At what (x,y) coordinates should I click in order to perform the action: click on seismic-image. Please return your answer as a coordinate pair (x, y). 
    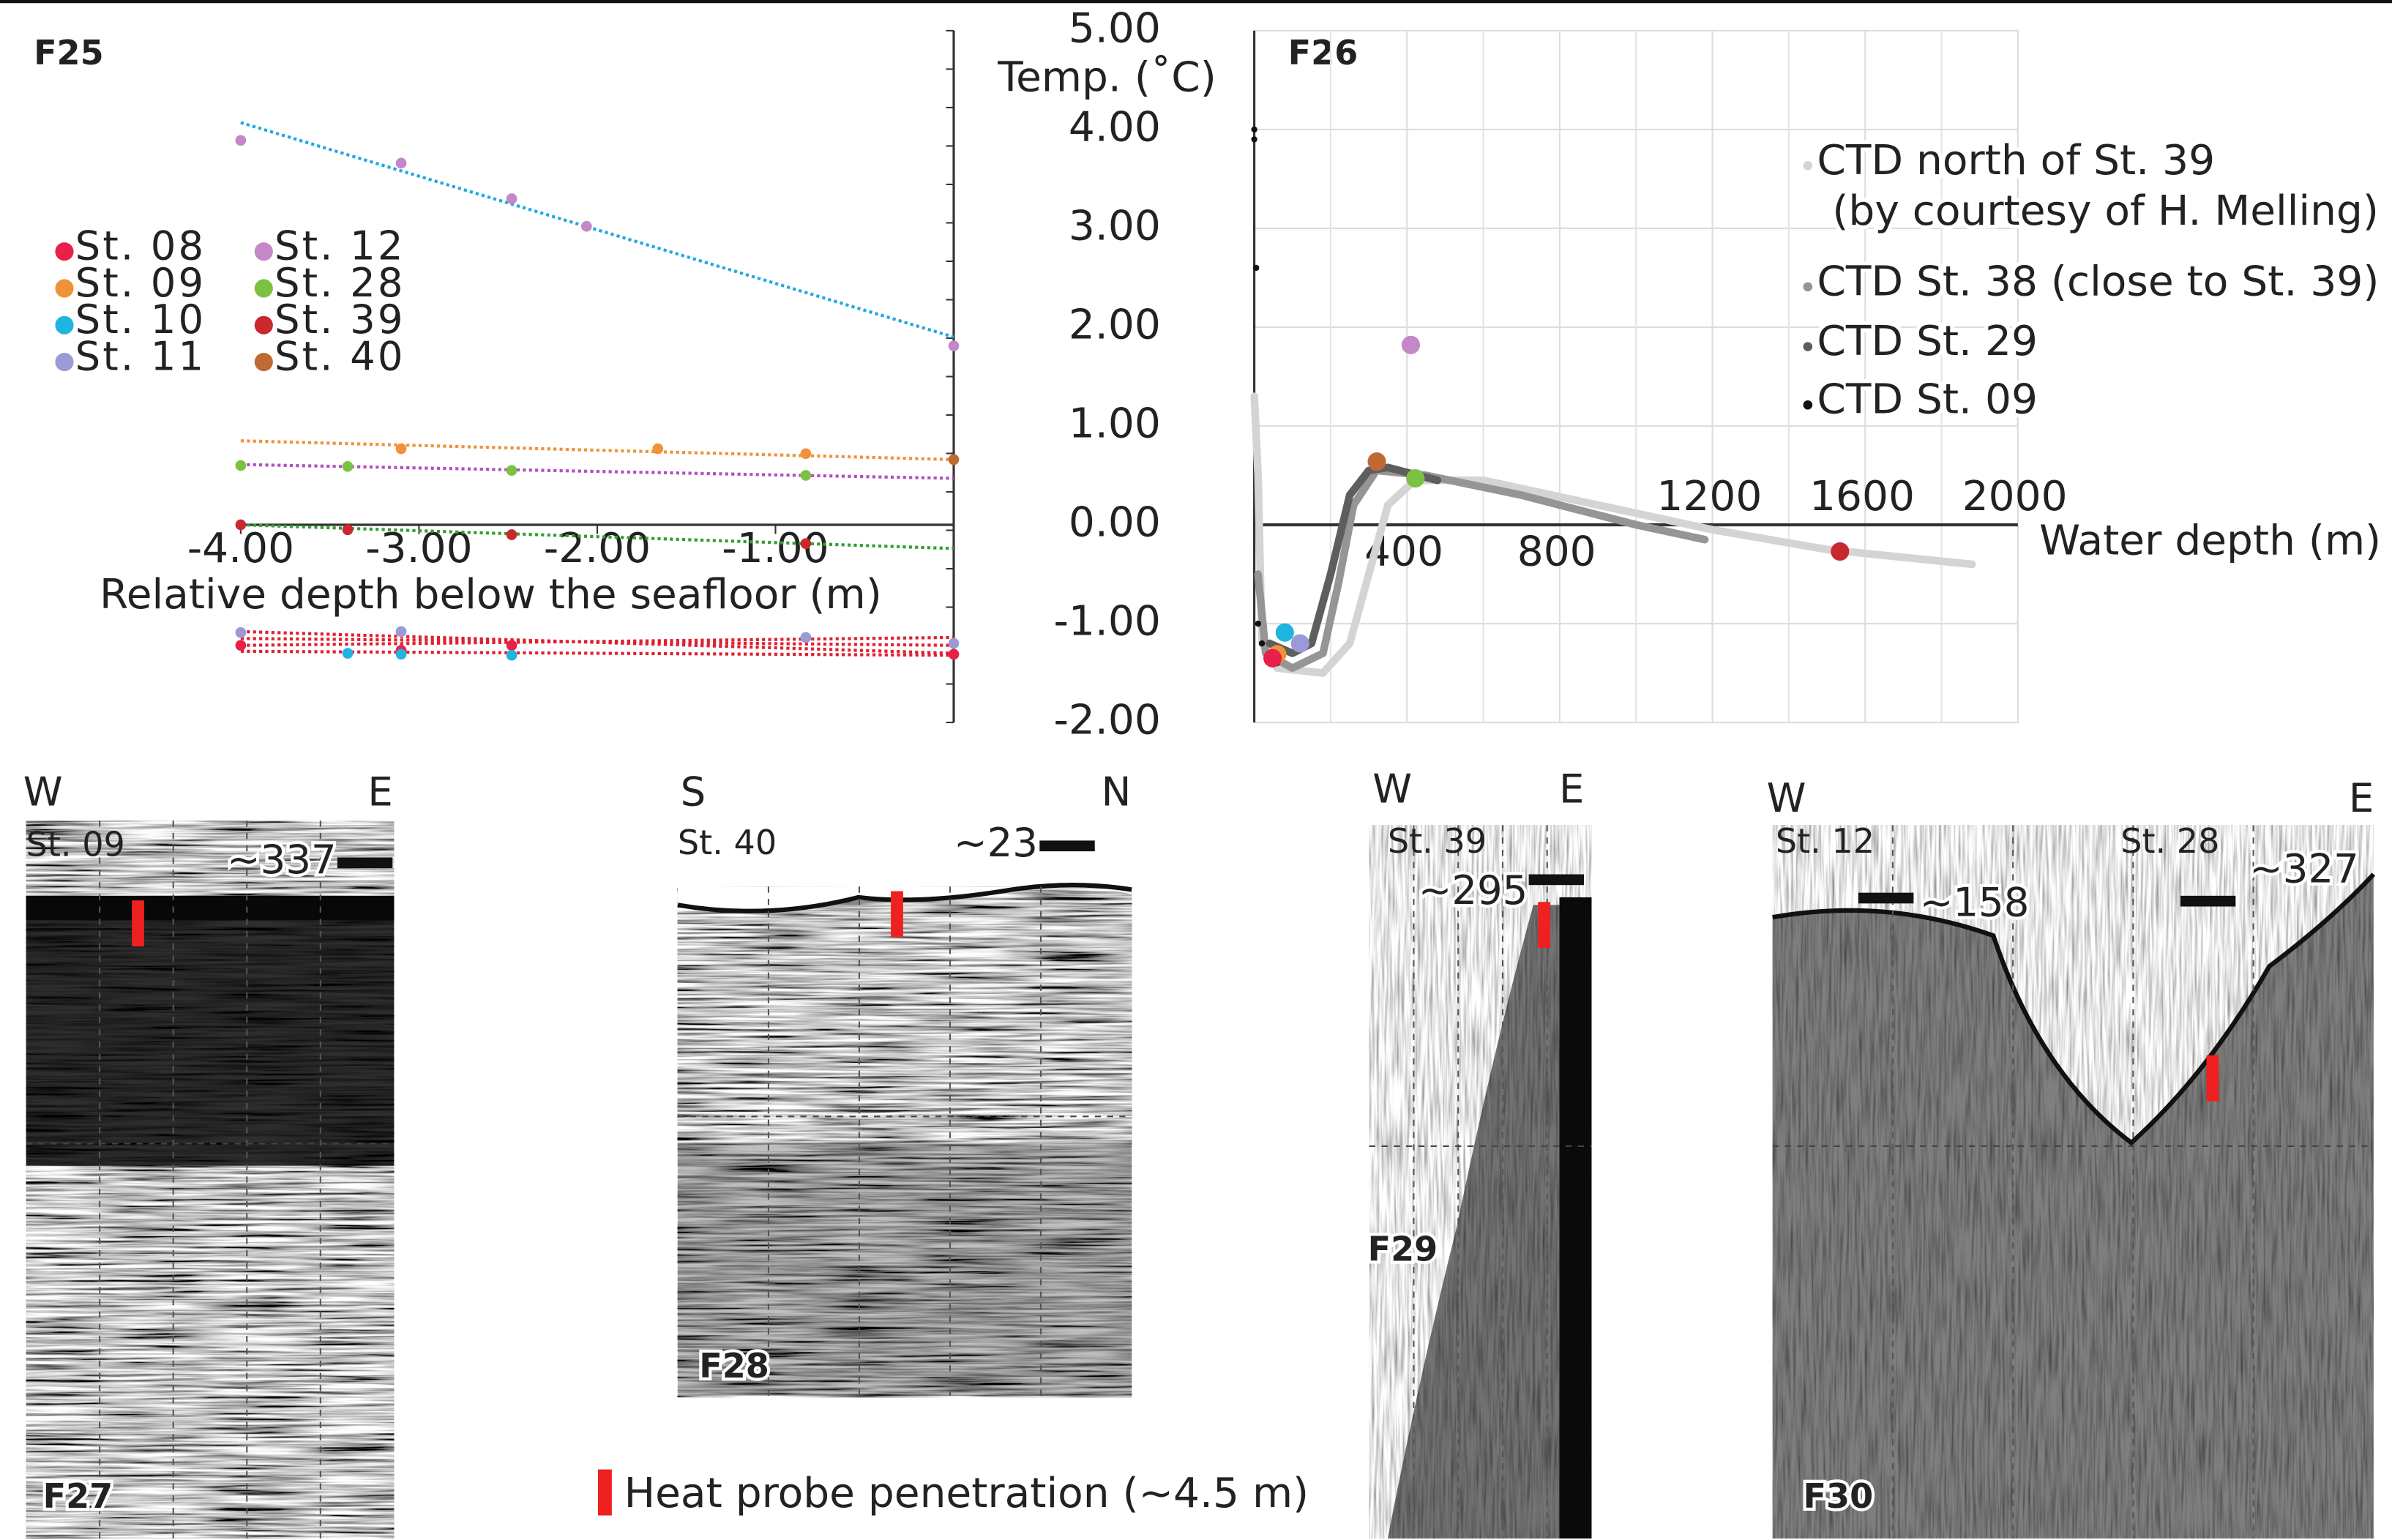
    Looking at the image, I should click on (904, 1142).